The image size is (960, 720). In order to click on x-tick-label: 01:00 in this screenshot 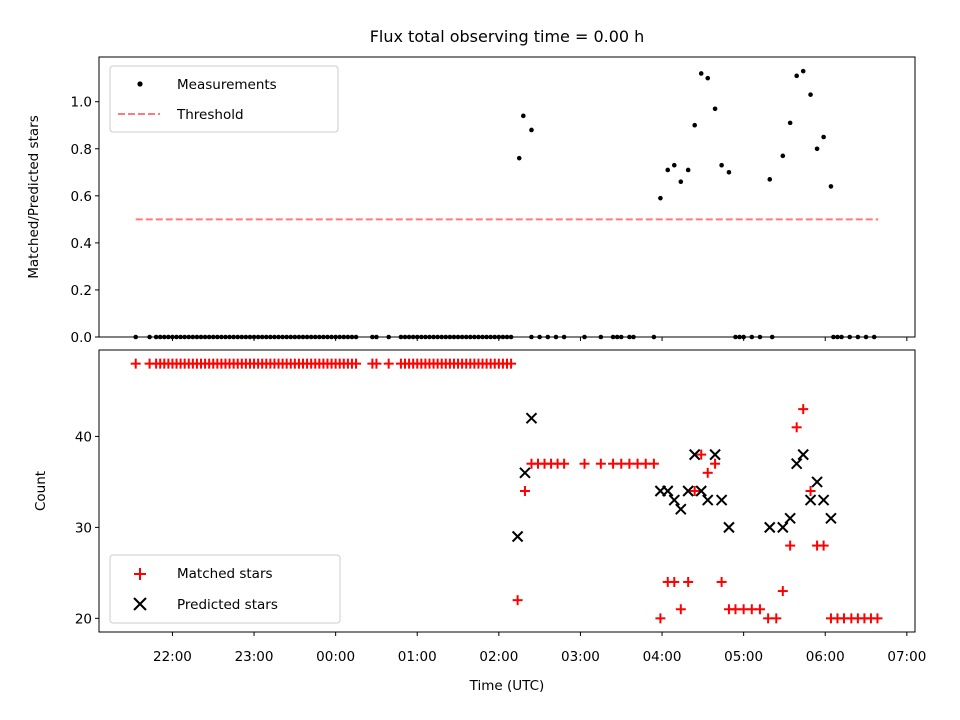, I will do `click(417, 657)`.